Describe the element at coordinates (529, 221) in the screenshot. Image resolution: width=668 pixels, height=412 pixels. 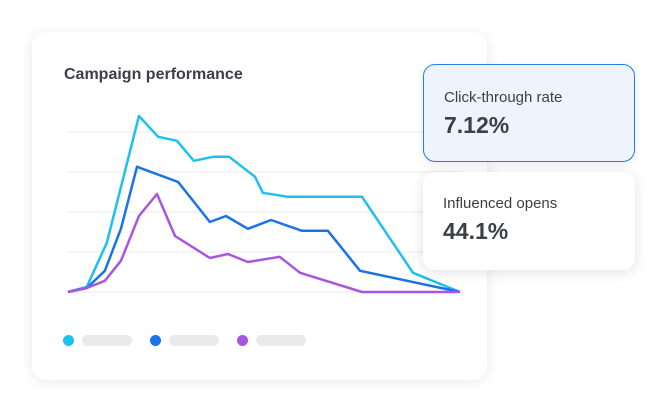
I see `stat-card-influenced-opens: Influenced opens 44.1%` at that location.